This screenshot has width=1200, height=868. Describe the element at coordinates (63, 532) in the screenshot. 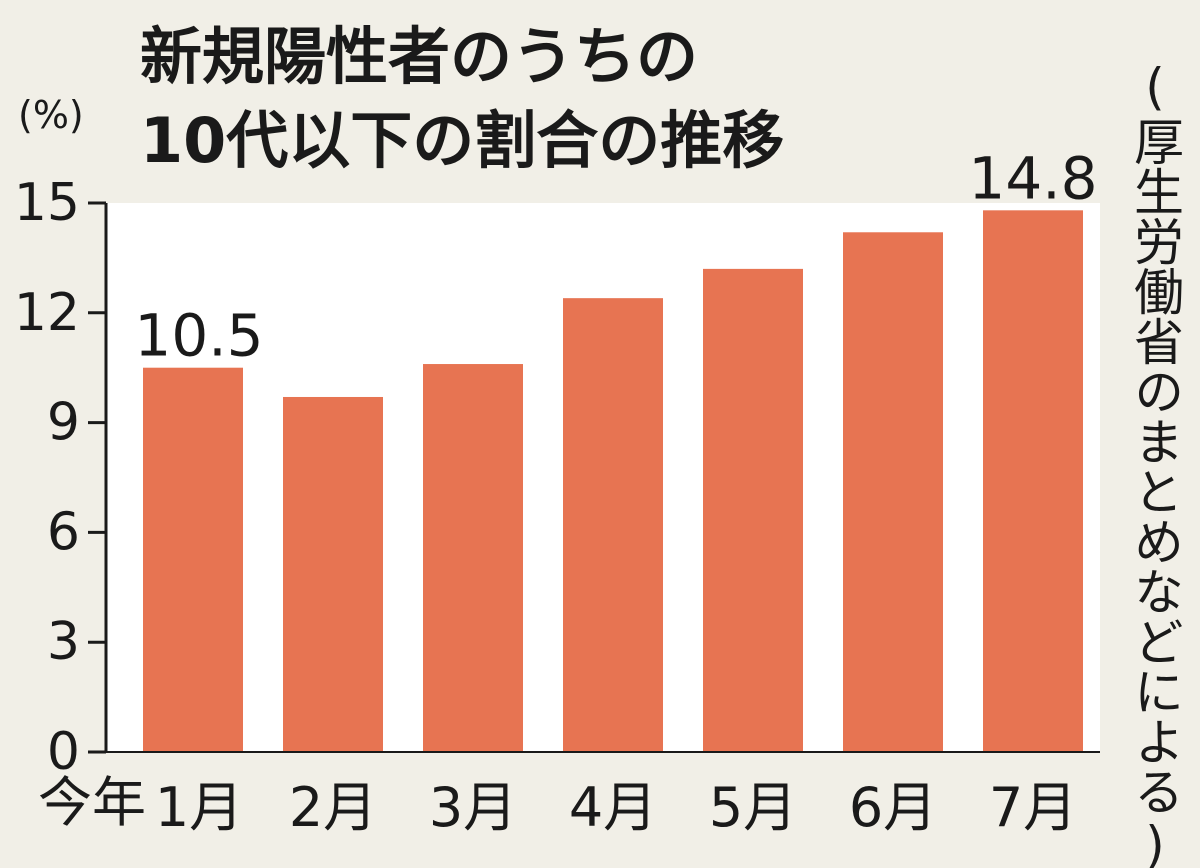

I see `y-tick-label-6: 6` at that location.